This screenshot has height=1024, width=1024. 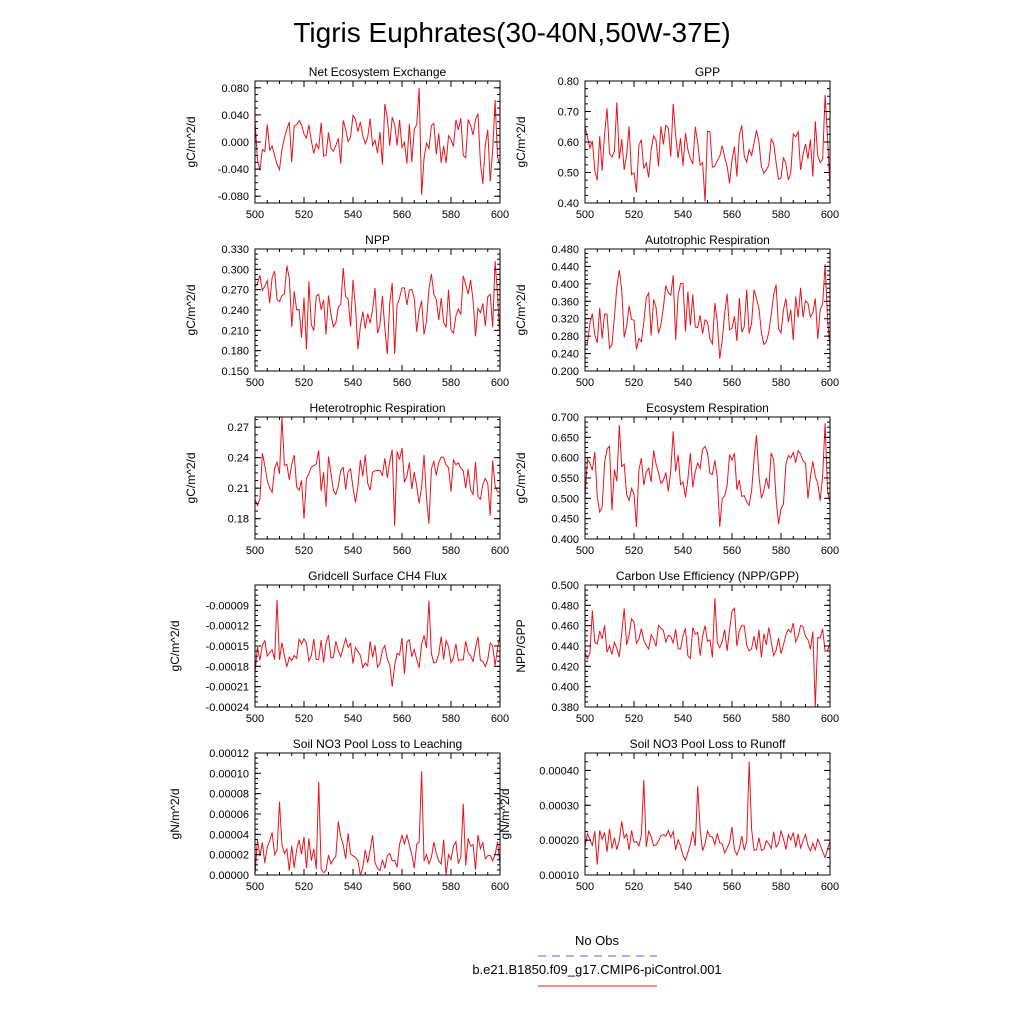 I want to click on y-tick-label: 0.500, so click(x=565, y=586).